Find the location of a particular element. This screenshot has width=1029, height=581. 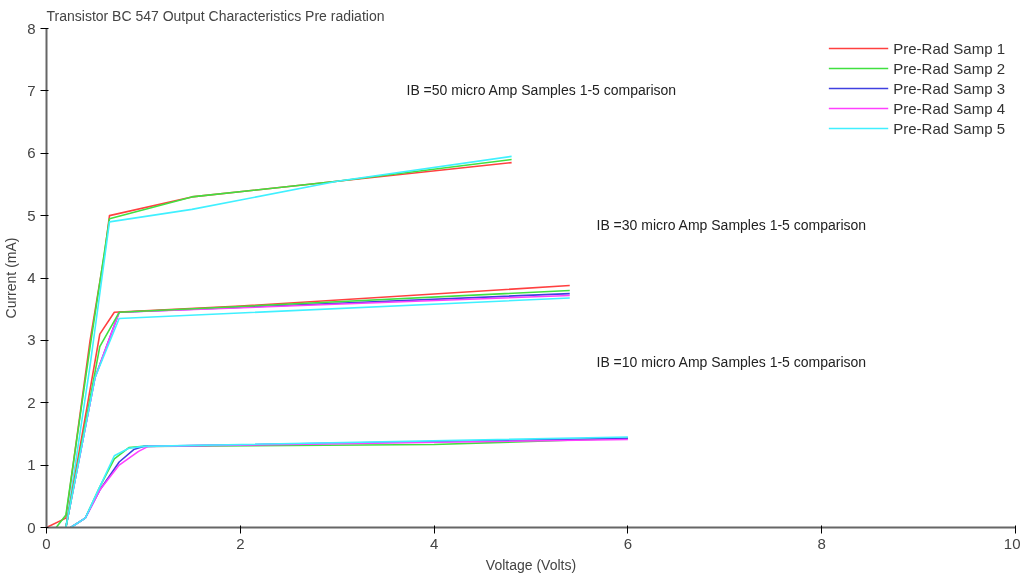

y-tick-label: 2 is located at coordinates (31, 402).